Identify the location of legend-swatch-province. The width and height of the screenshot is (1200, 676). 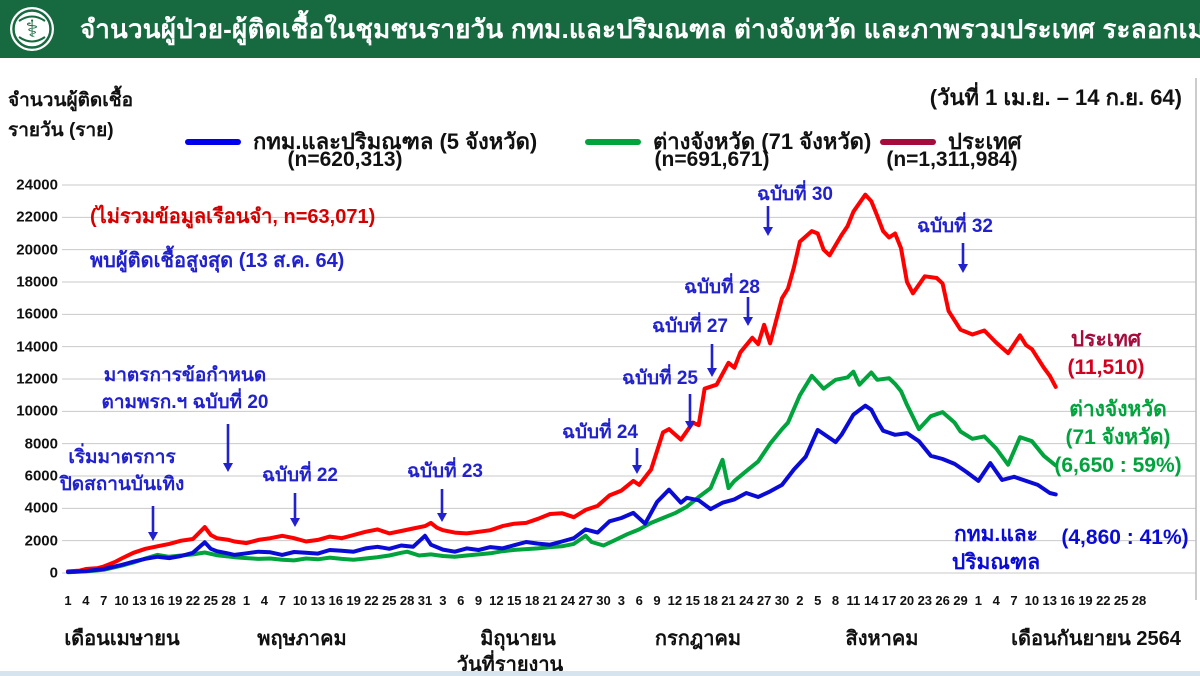
(613, 141).